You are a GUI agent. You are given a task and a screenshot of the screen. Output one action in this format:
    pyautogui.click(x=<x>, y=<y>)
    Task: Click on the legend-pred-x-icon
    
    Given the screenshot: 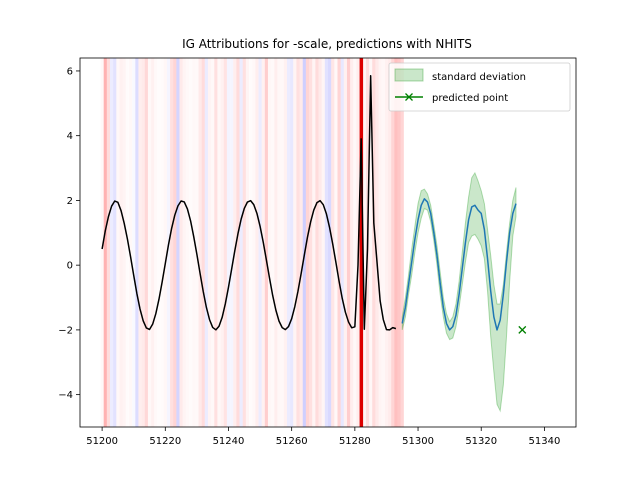 What is the action you would take?
    pyautogui.click(x=409, y=97)
    